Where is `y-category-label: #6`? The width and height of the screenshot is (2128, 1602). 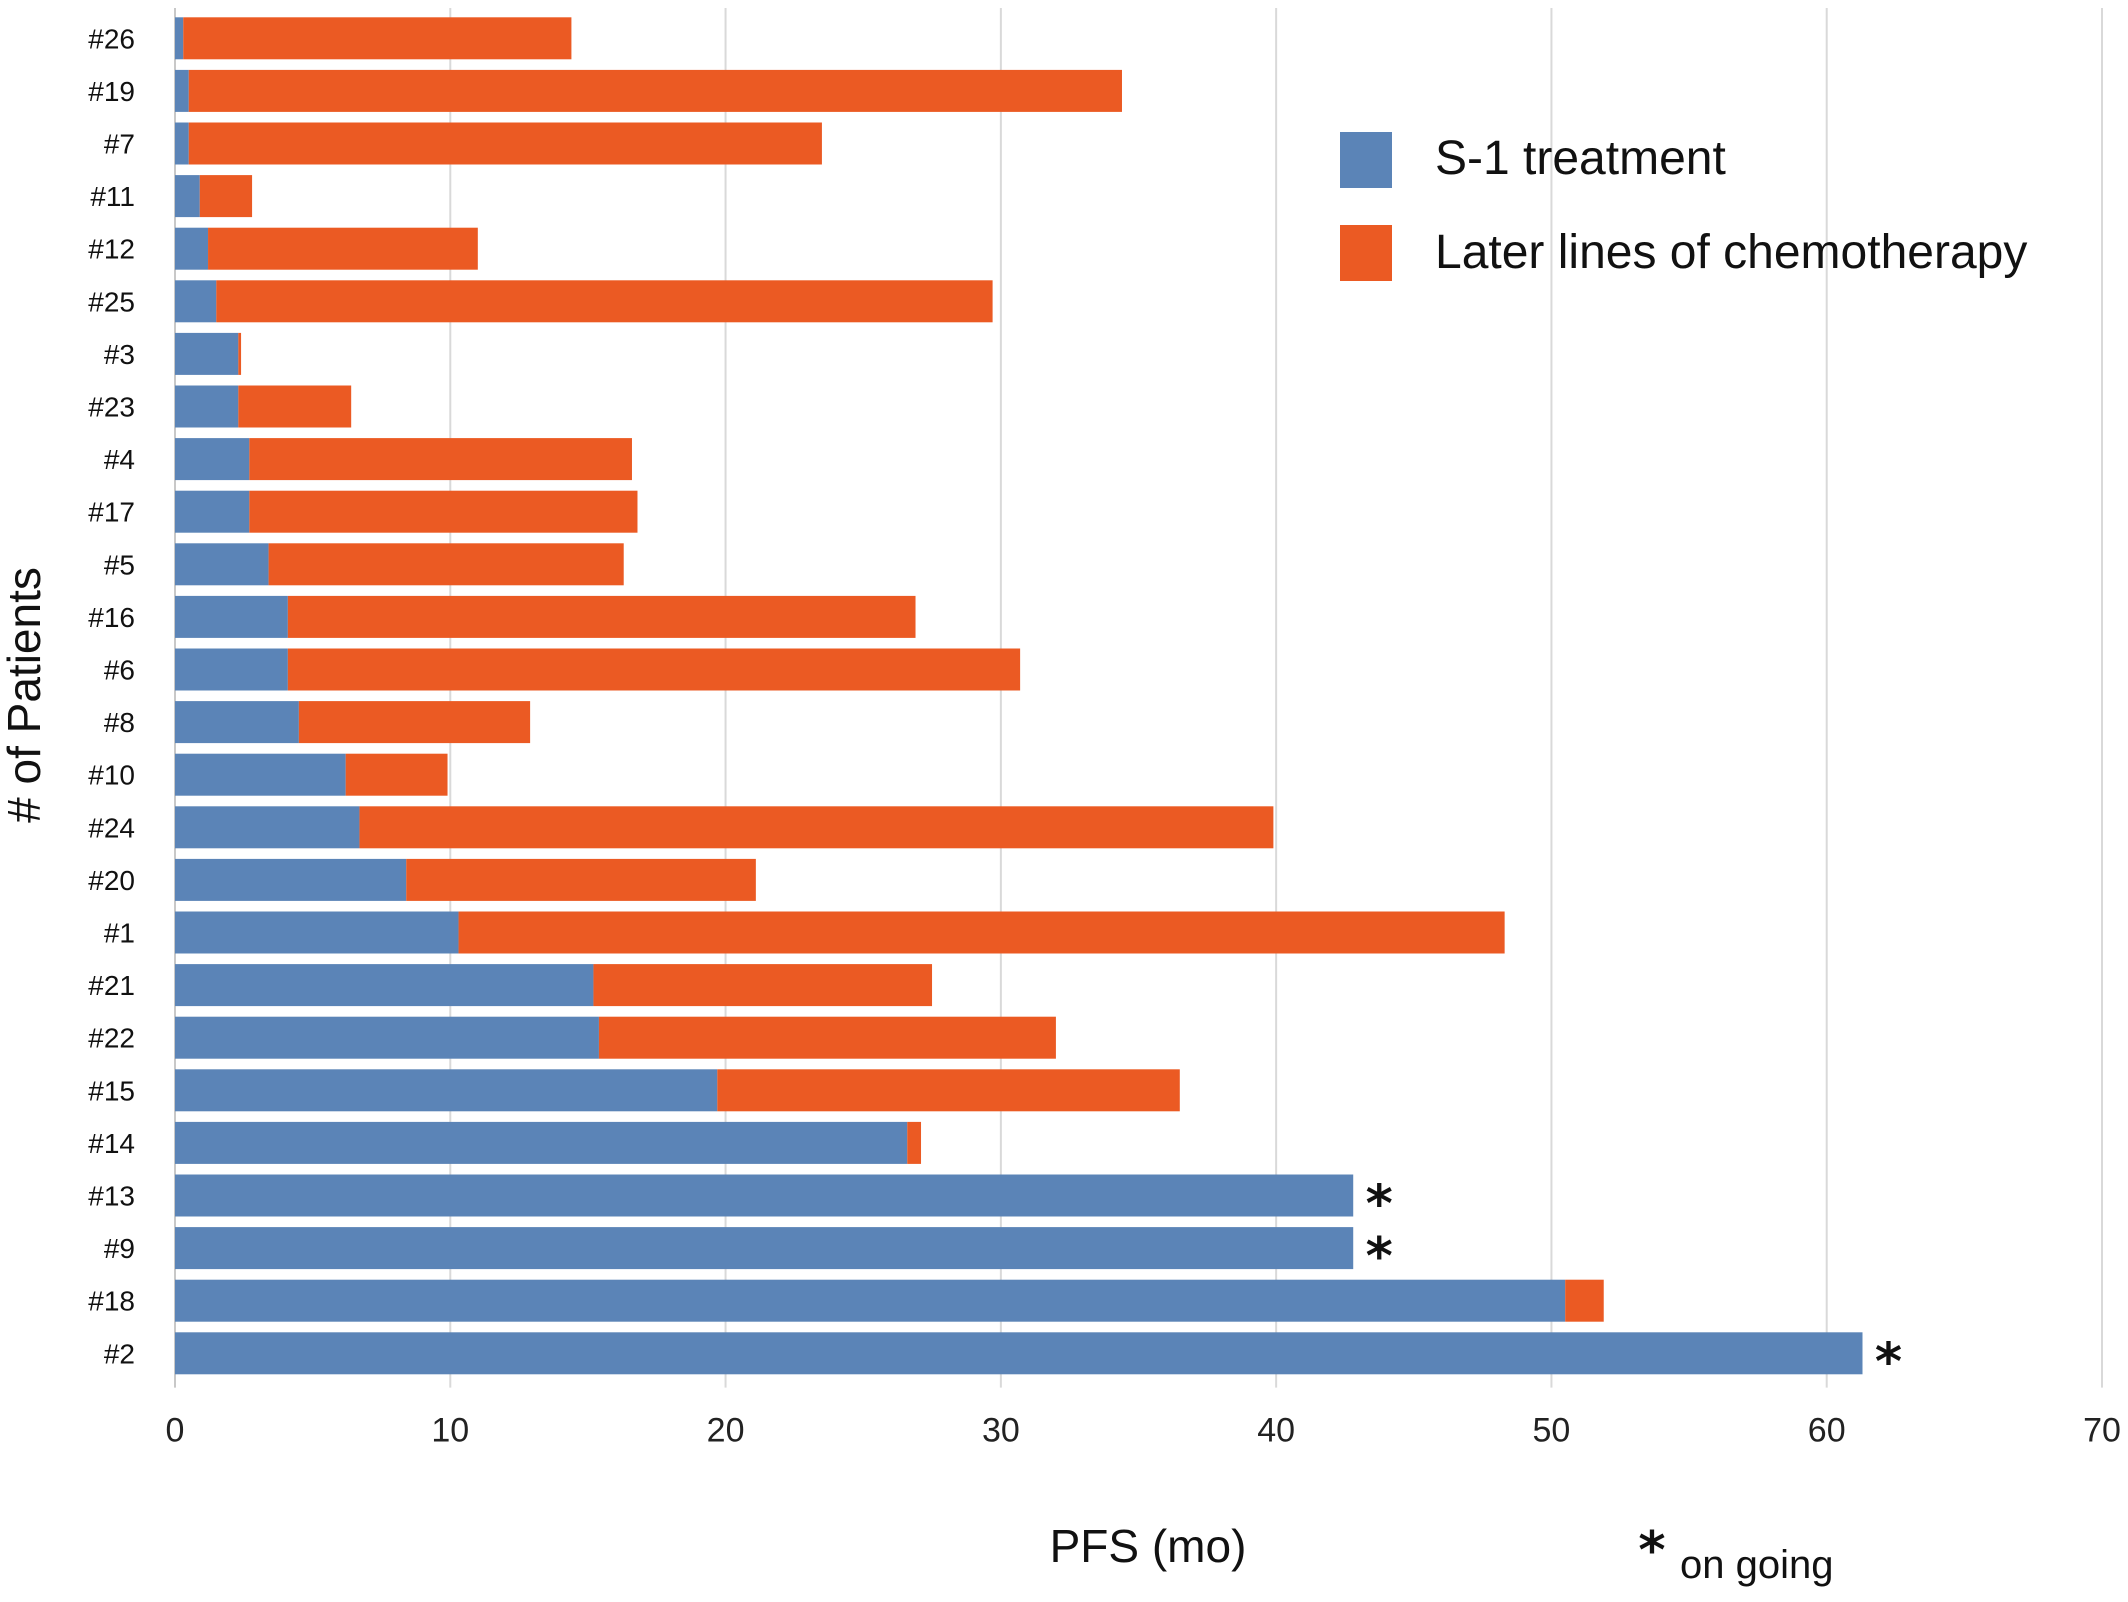
y-category-label: #6 is located at coordinates (119, 670).